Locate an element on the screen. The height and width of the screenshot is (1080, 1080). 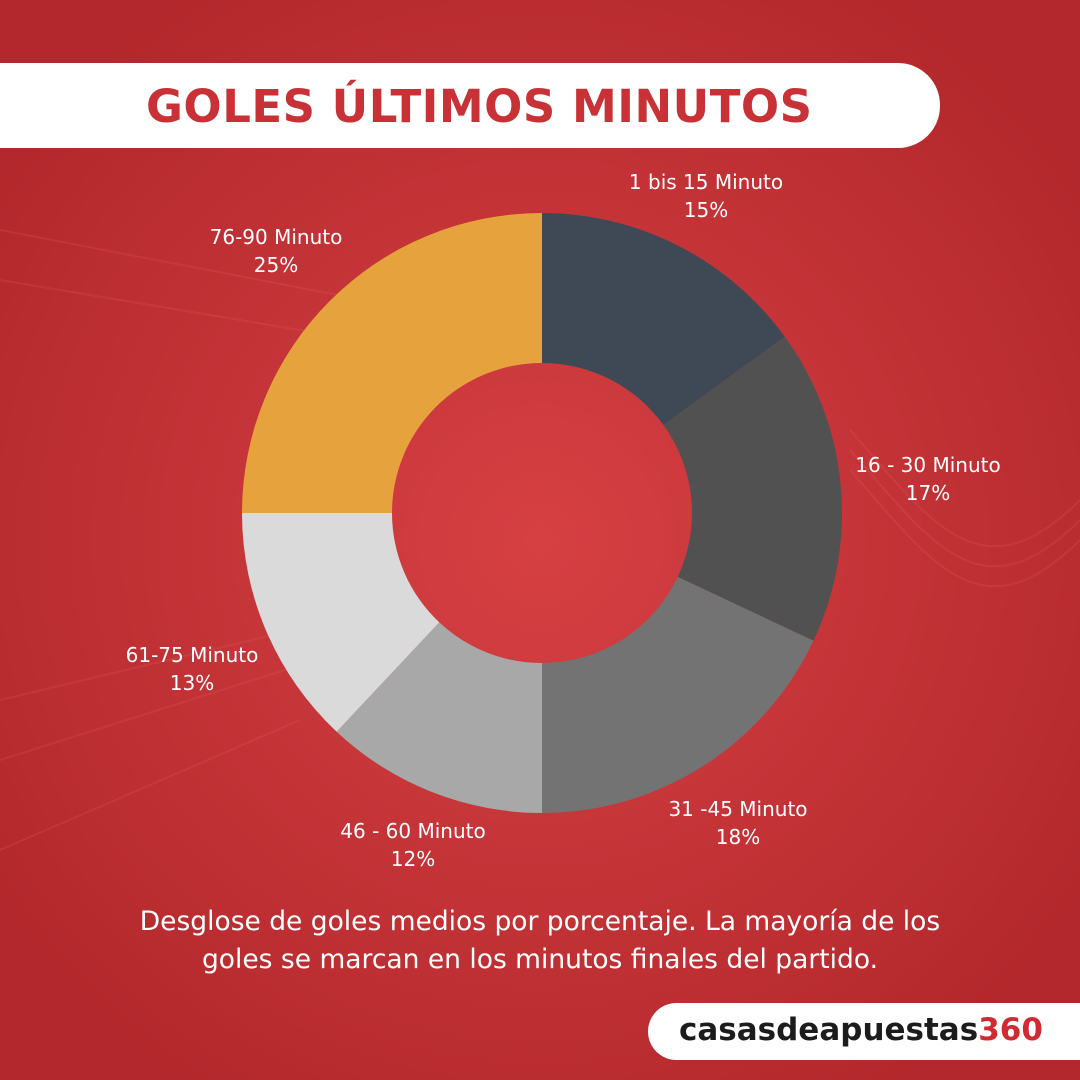
brand-logo: casasdeapuestas360 is located at coordinates (861, 1030).